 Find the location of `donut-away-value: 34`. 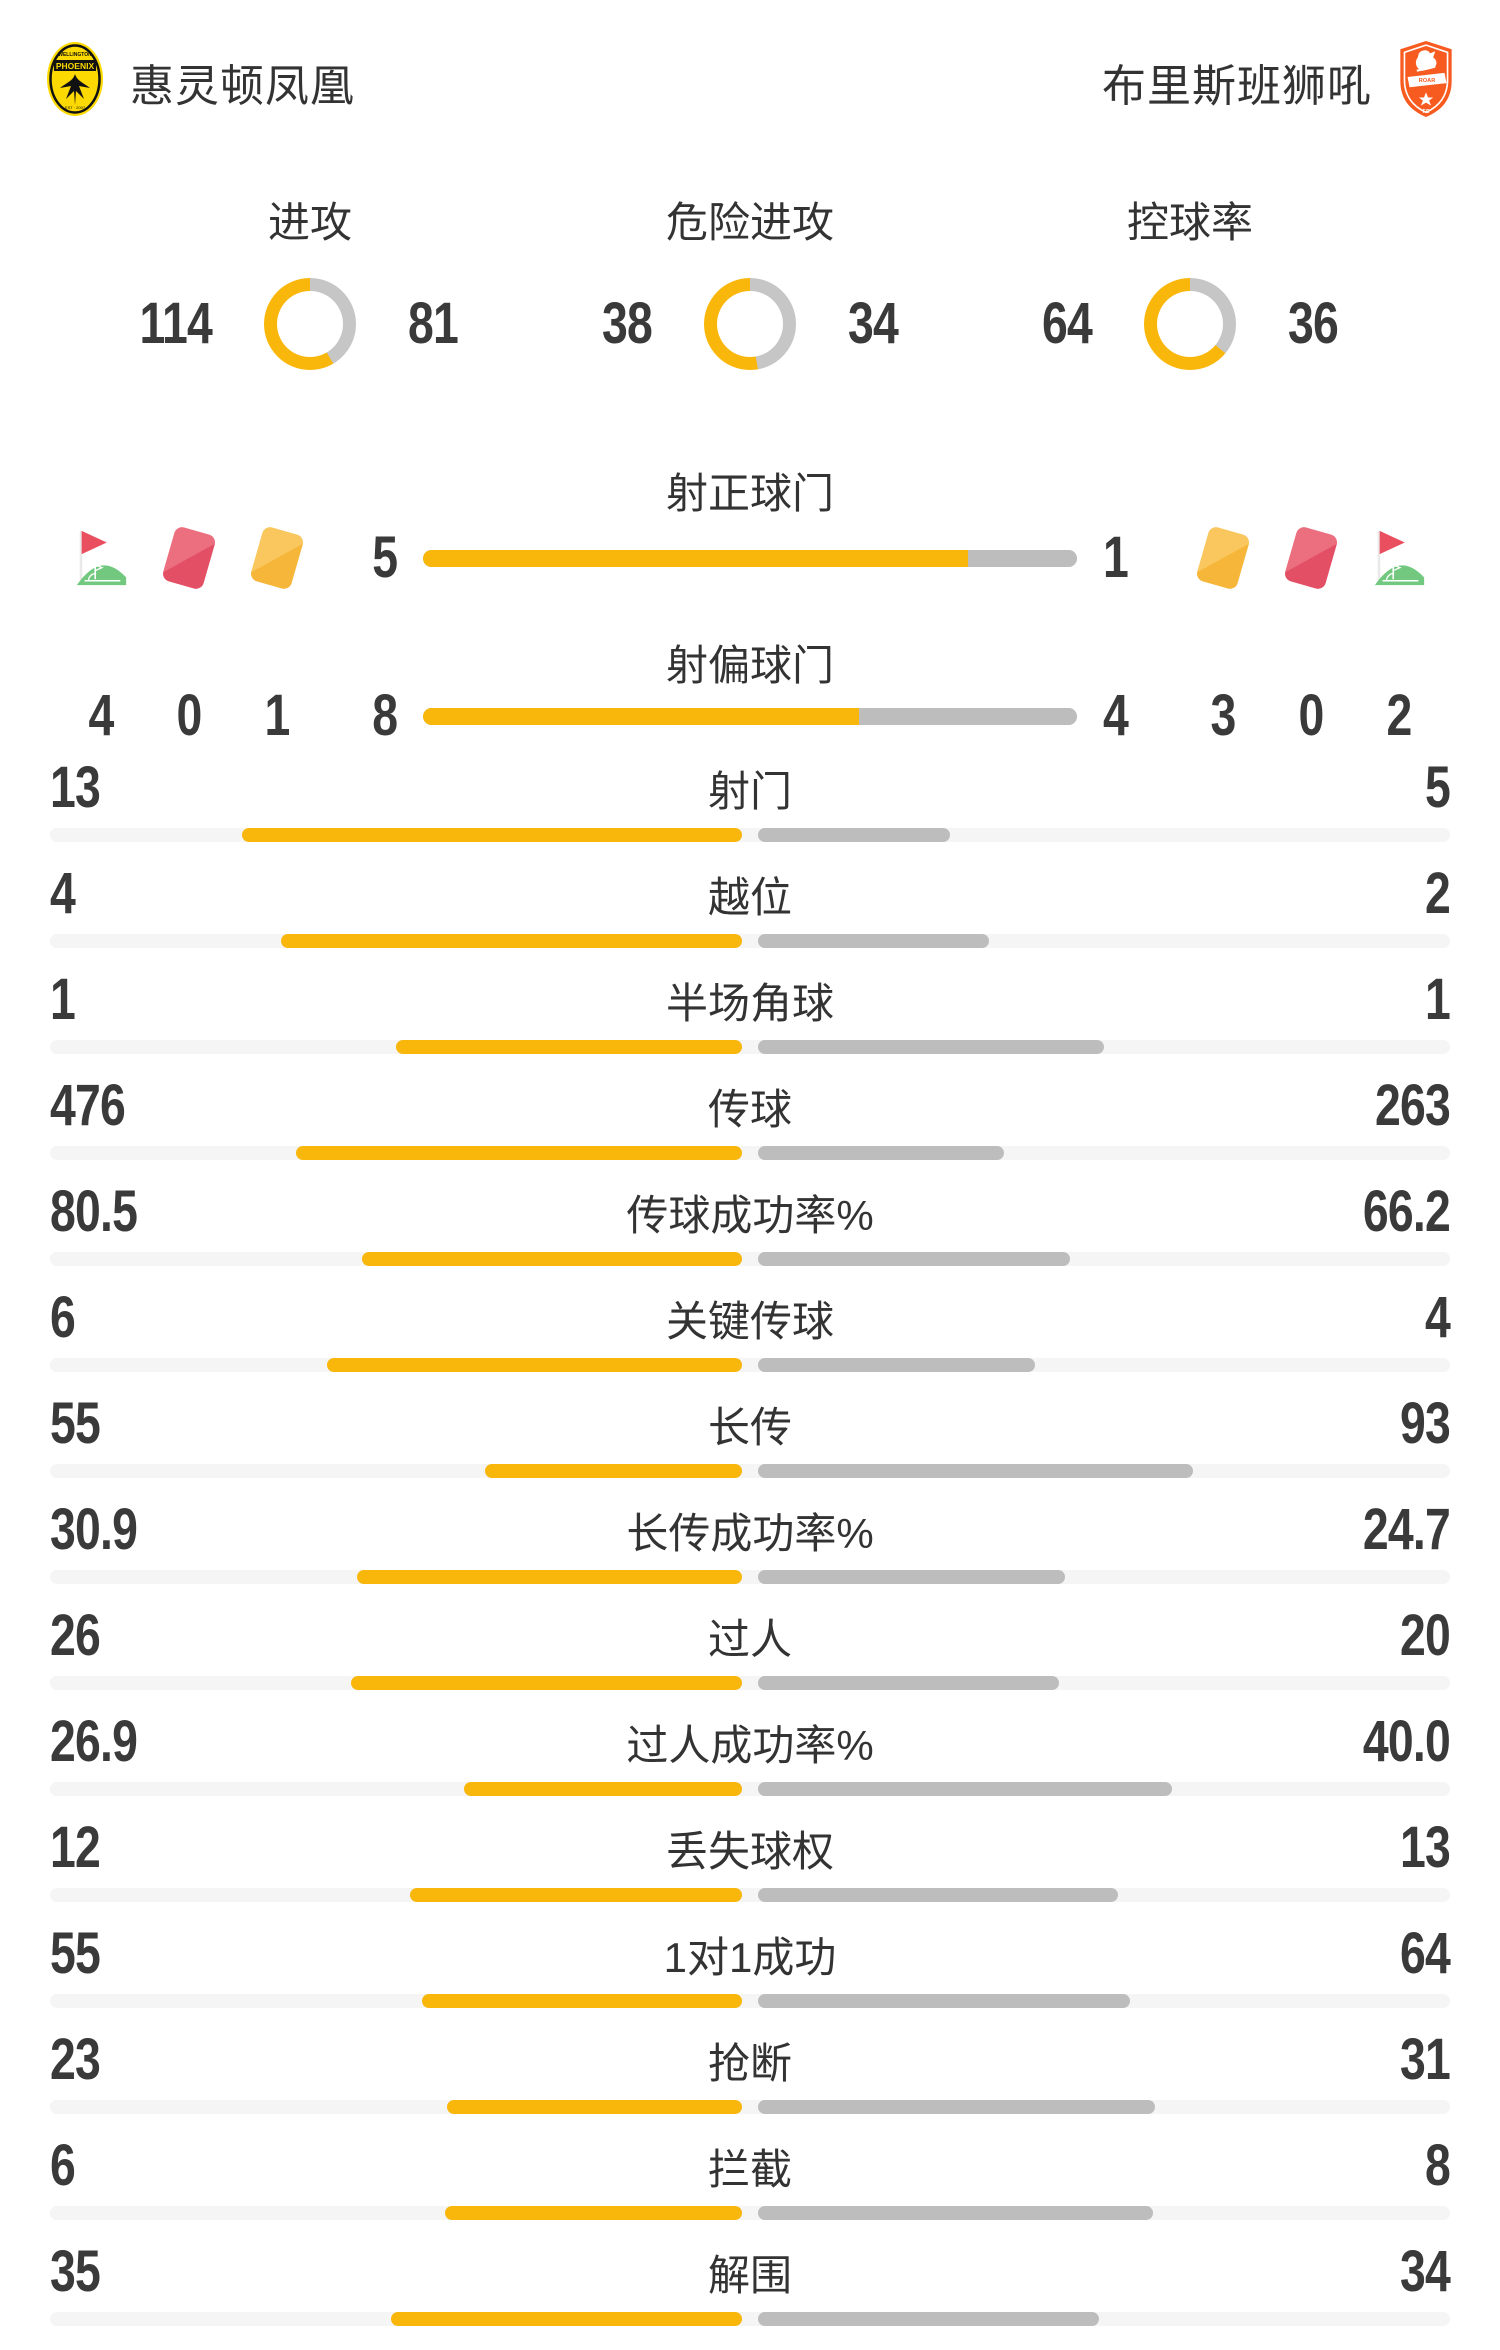

donut-away-value: 34 is located at coordinates (873, 323).